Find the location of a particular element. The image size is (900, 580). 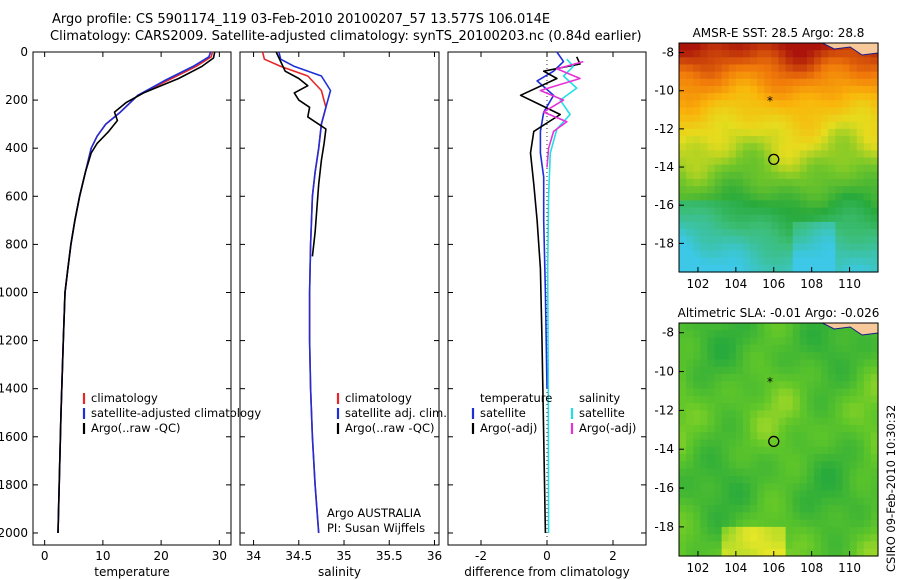

temperature-legend-label: satellite-adjusted climatology is located at coordinates (176, 413).